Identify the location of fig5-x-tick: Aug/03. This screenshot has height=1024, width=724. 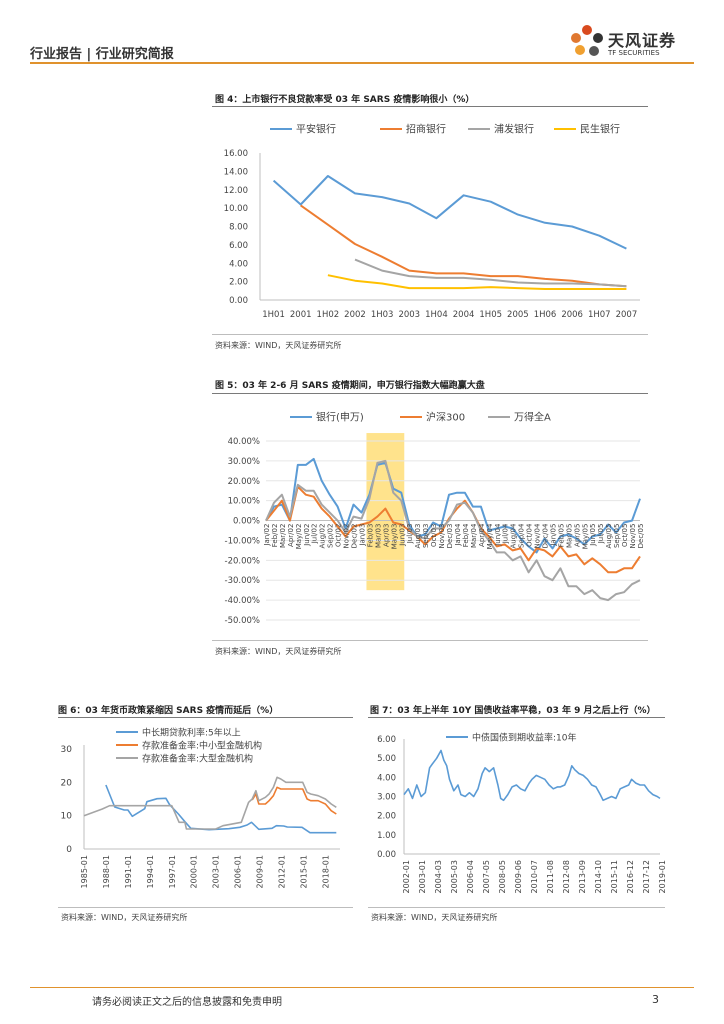
(418, 536).